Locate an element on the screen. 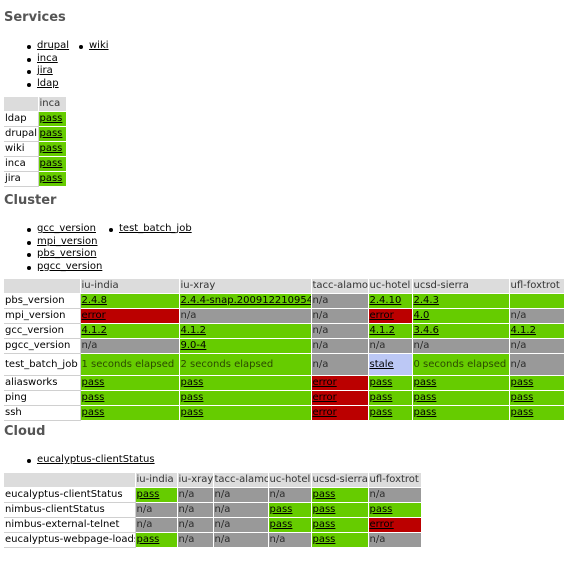 Image resolution: width=579 pixels, height=568 pixels. status-link: stale is located at coordinates (382, 364).